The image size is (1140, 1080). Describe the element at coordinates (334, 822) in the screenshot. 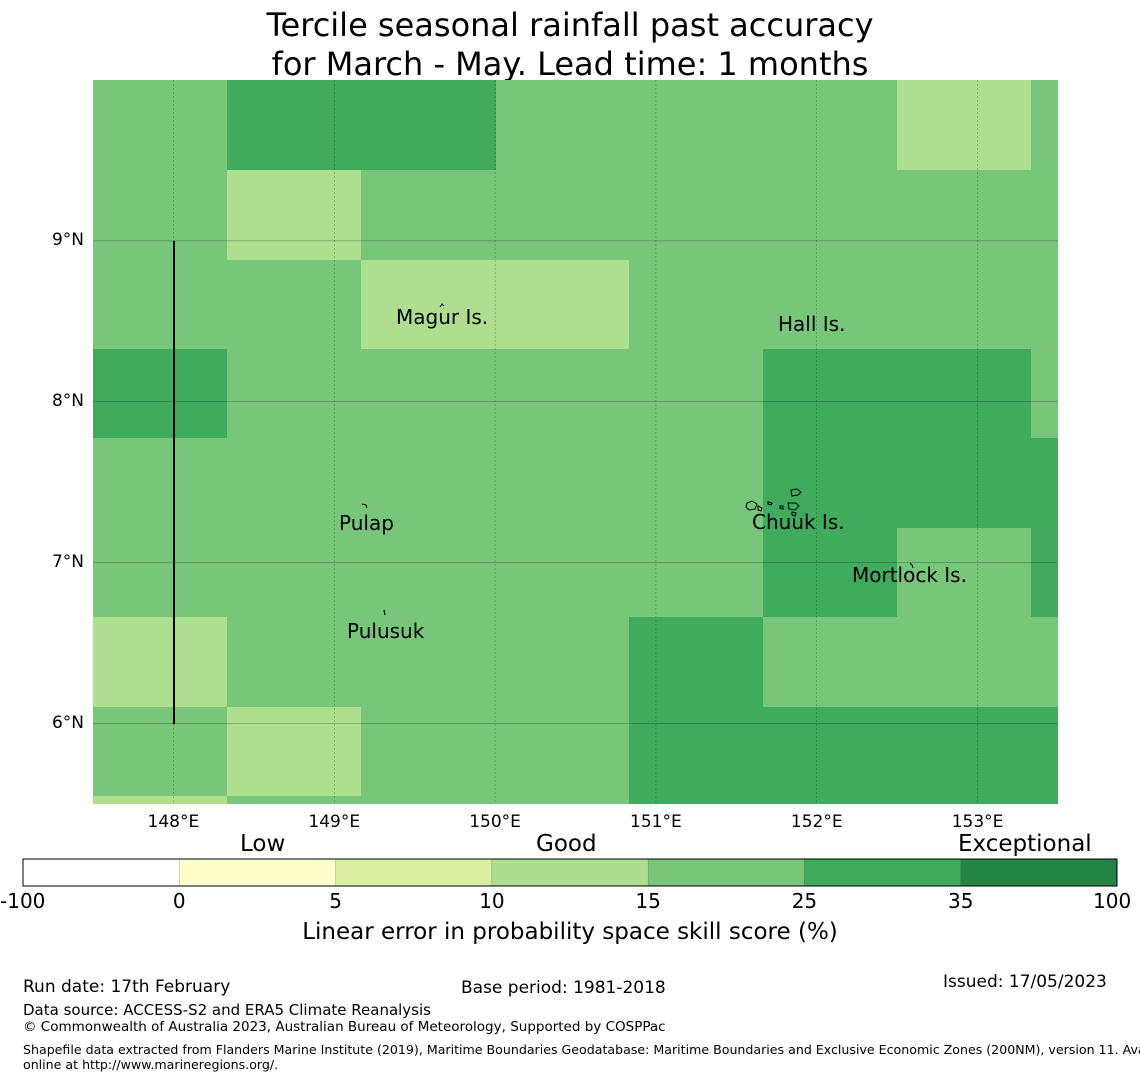

I see `x-tick-label: 149°E` at that location.